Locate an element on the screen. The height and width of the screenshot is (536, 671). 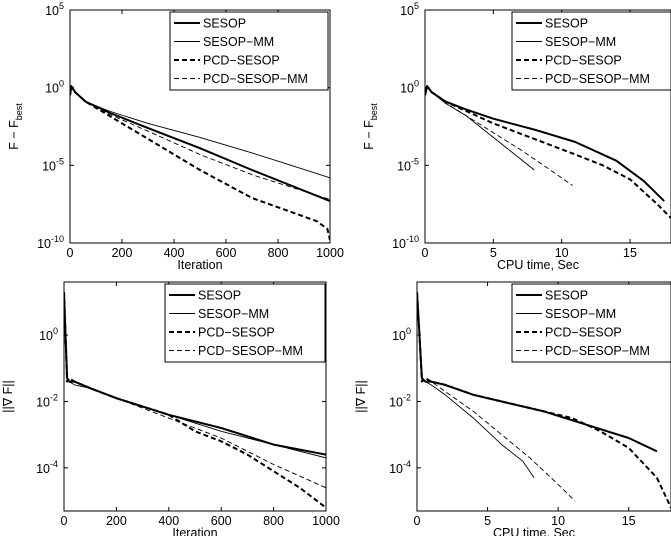
y-axis-label: F − Fbest is located at coordinates (370, 126).